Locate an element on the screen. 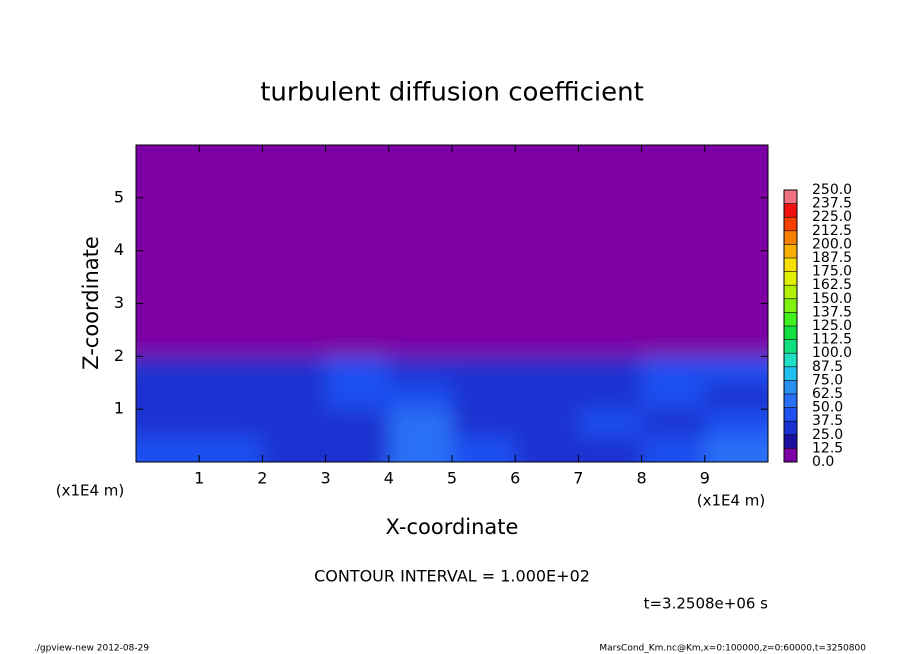  y-tick-label: 1 is located at coordinates (119, 408).